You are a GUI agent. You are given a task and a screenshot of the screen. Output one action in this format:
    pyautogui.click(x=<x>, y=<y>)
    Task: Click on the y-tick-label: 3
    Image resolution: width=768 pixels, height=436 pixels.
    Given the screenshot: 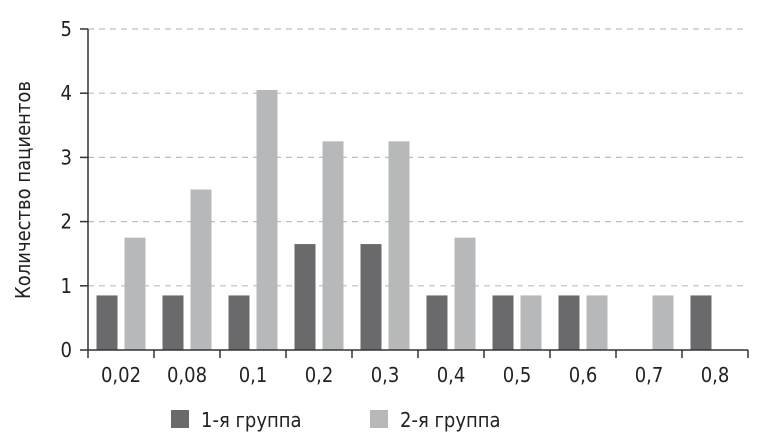 What is the action you would take?
    pyautogui.click(x=66, y=157)
    